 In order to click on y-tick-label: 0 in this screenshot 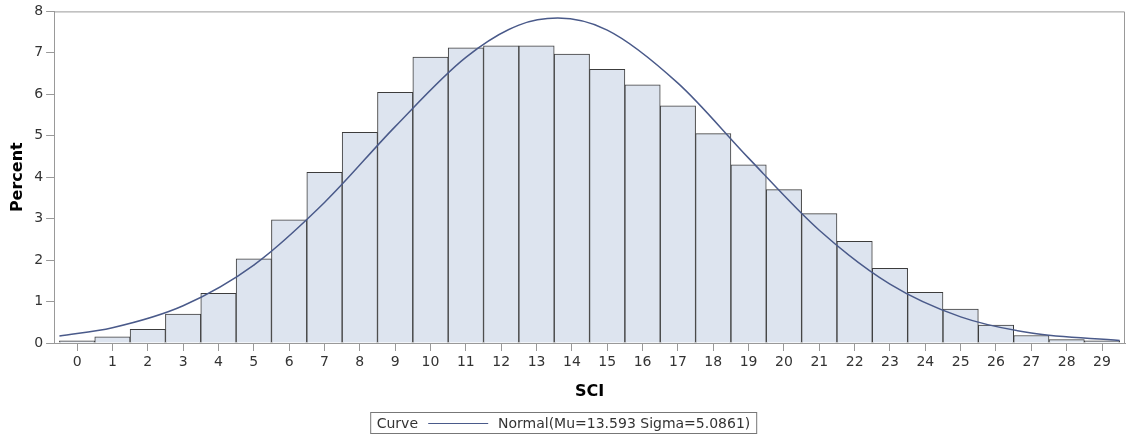, I will do `click(39, 341)`.